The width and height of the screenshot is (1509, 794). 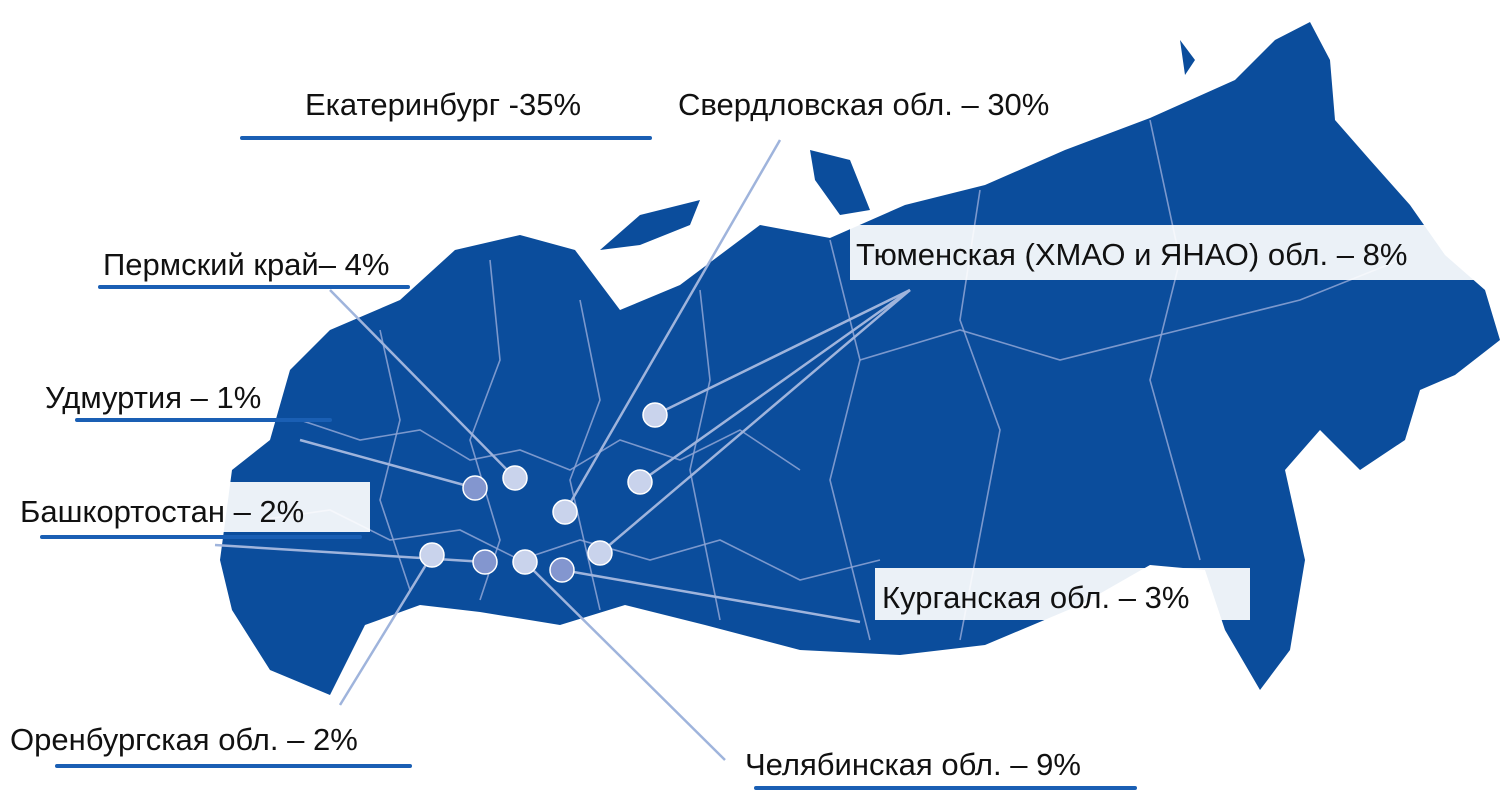 I want to click on island, so click(x=897, y=145).